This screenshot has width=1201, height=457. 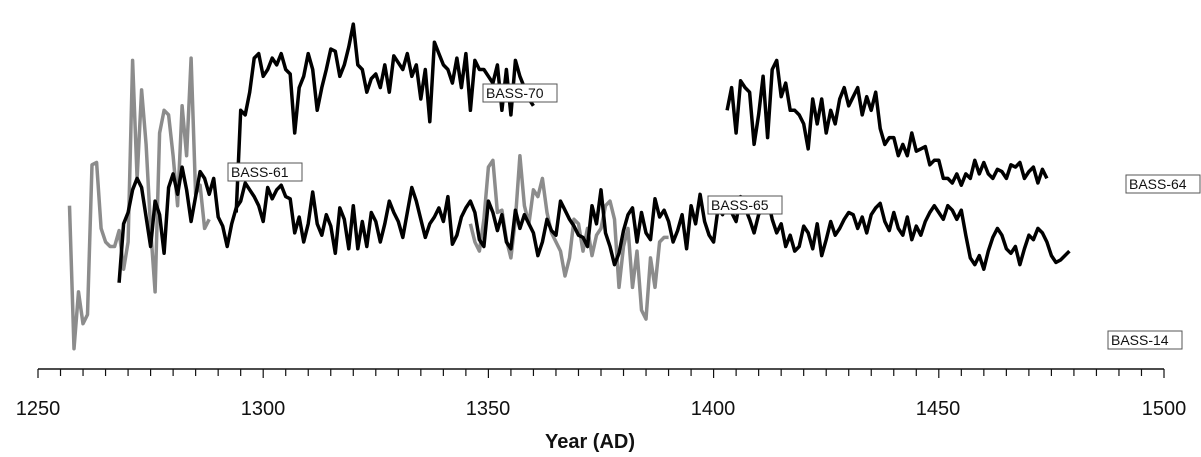 I want to click on series-label-bass-14: BASS-14, so click(x=1145, y=340).